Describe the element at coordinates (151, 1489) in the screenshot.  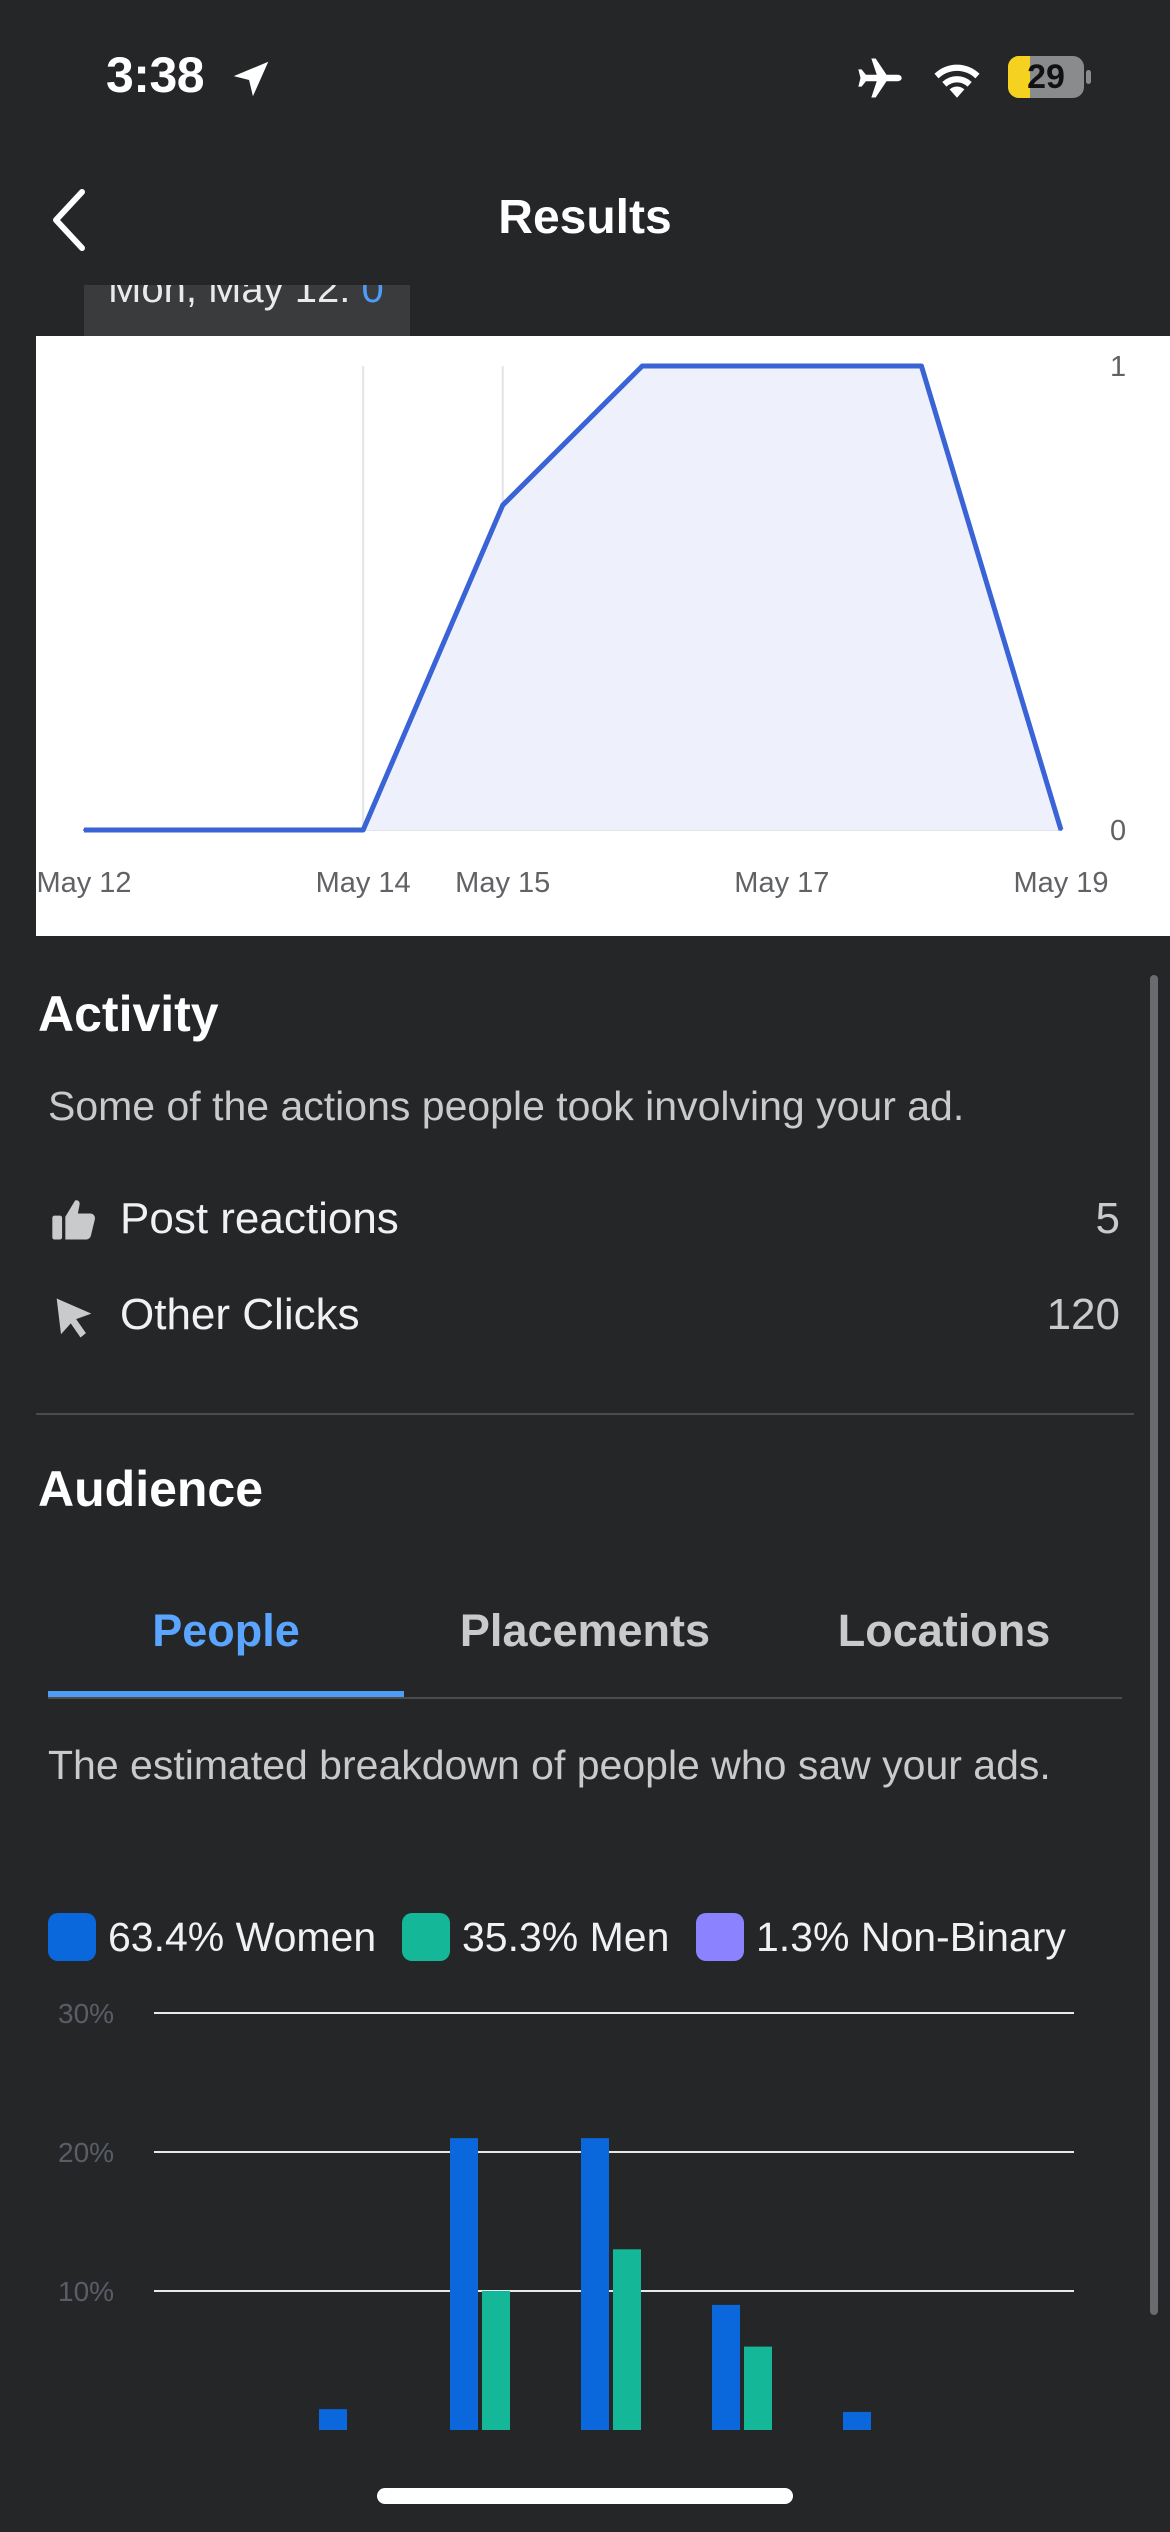
I see `audience-title: Audience` at that location.